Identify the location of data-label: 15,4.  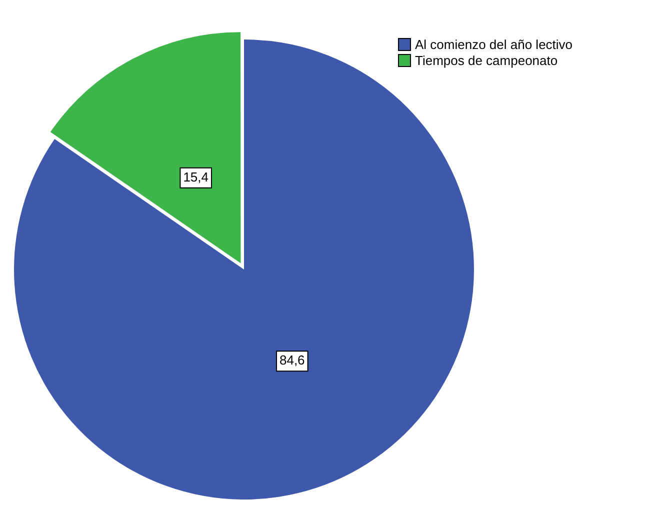
(196, 176).